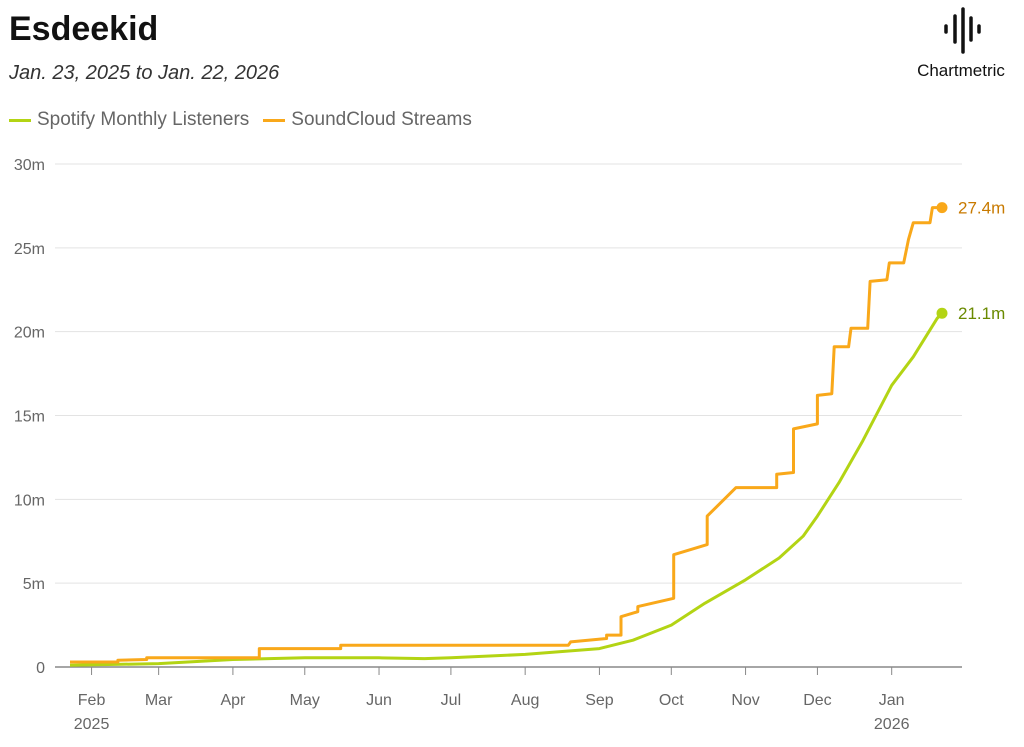  I want to click on x-tick-label: Feb, so click(92, 700).